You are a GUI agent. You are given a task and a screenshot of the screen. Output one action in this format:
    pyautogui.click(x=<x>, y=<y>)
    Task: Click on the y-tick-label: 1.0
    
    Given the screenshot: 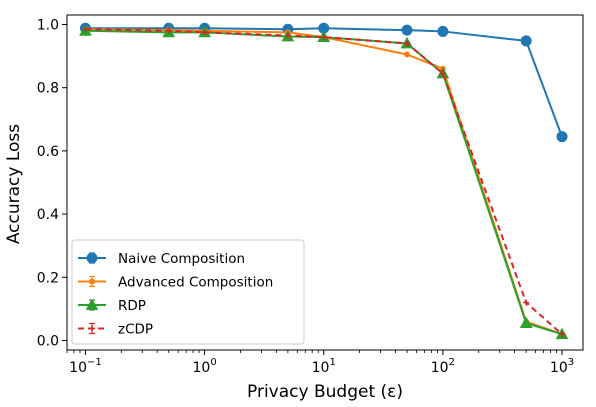 What is the action you would take?
    pyautogui.click(x=48, y=25)
    